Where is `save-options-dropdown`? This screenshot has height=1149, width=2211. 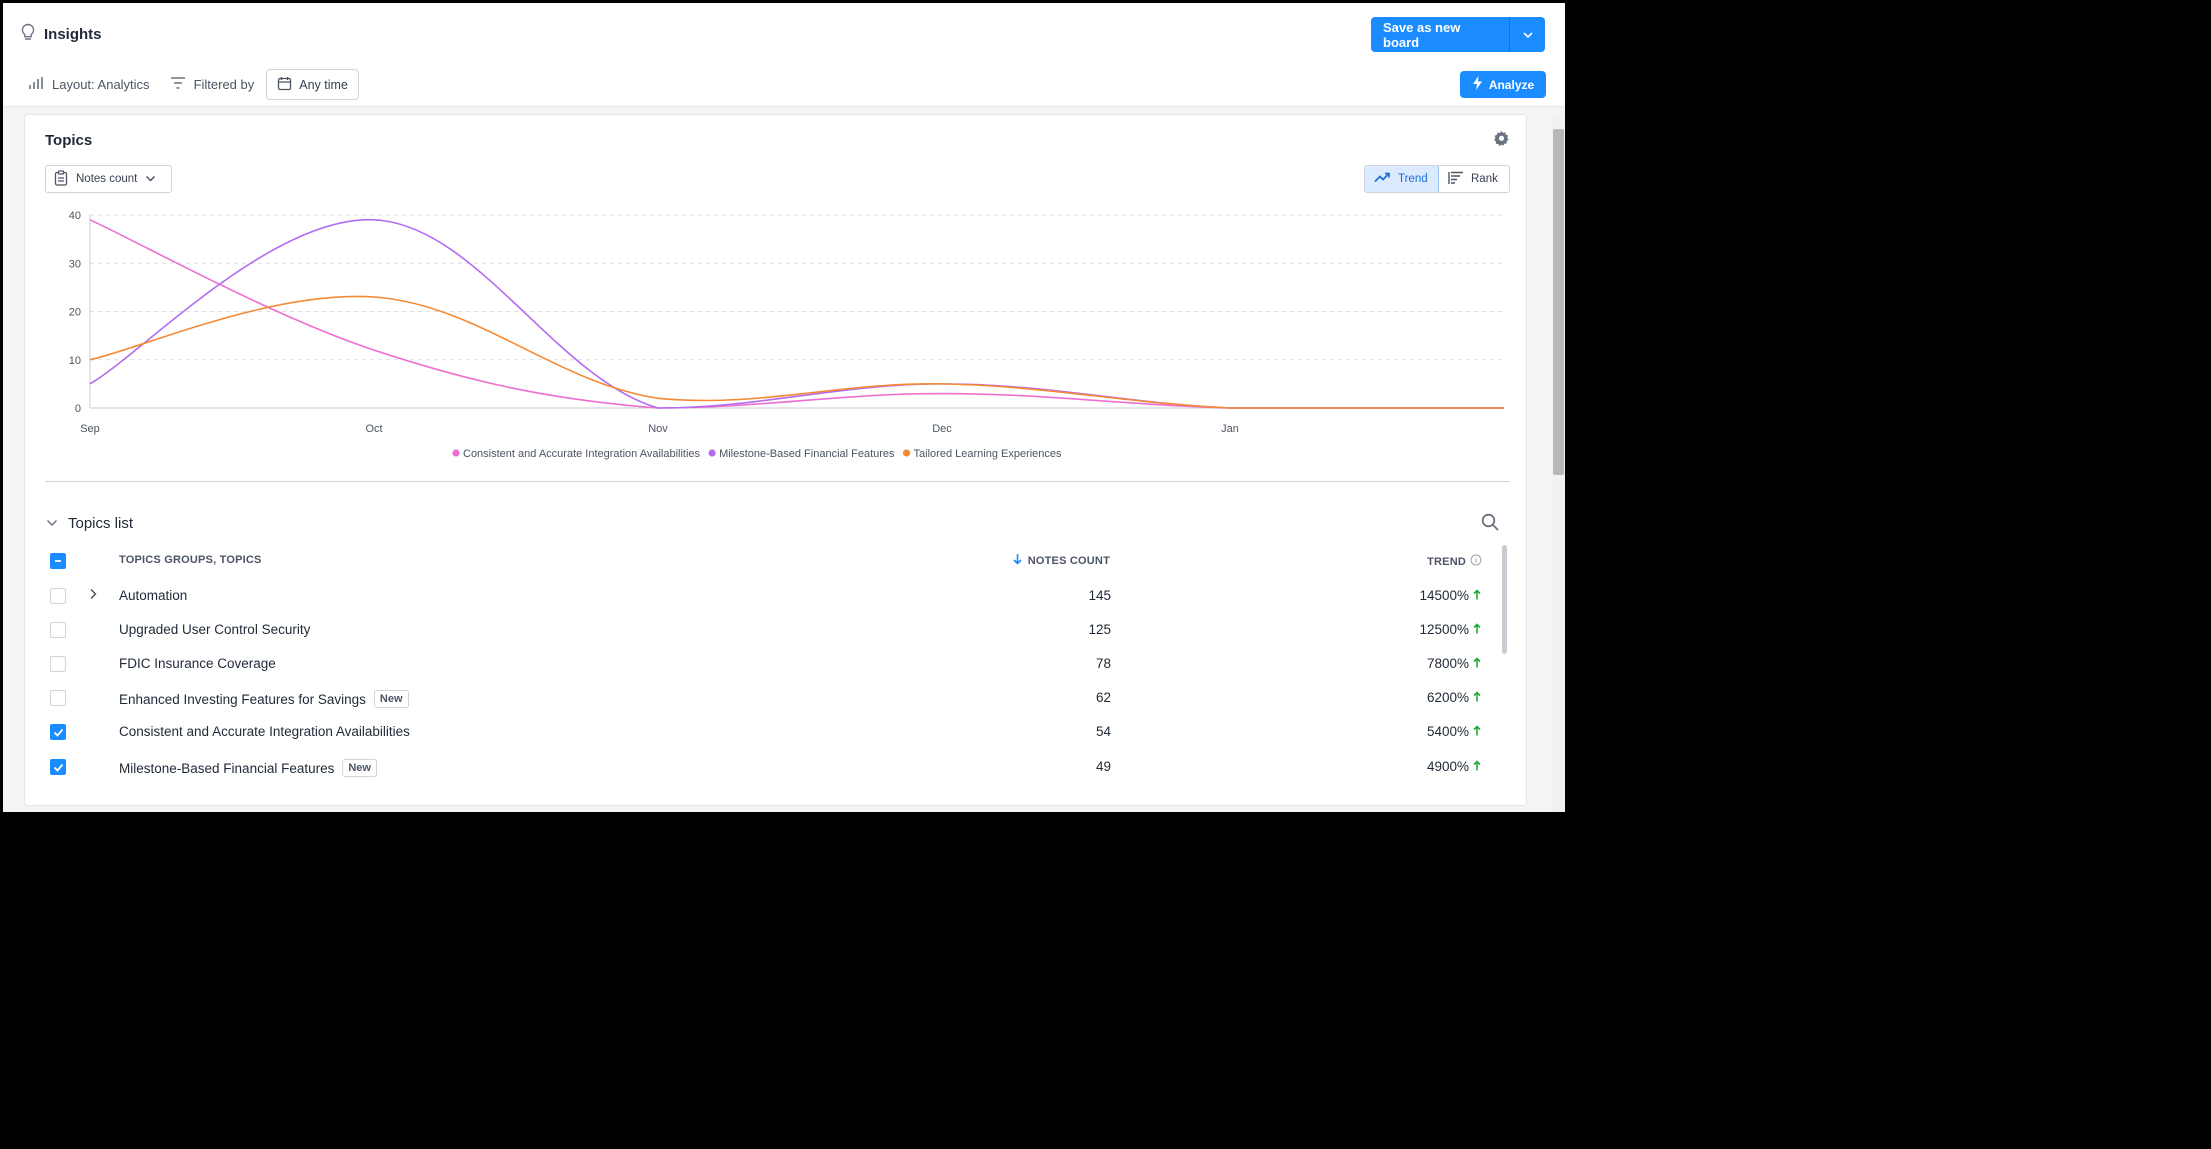 save-options-dropdown is located at coordinates (1527, 34).